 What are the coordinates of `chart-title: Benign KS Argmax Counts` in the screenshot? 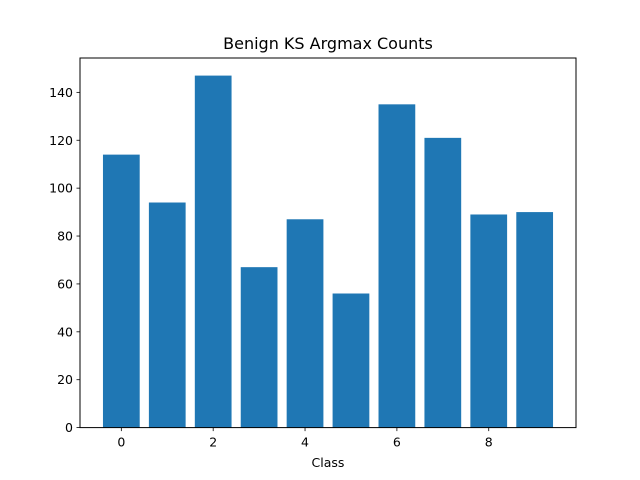 It's located at (328, 43).